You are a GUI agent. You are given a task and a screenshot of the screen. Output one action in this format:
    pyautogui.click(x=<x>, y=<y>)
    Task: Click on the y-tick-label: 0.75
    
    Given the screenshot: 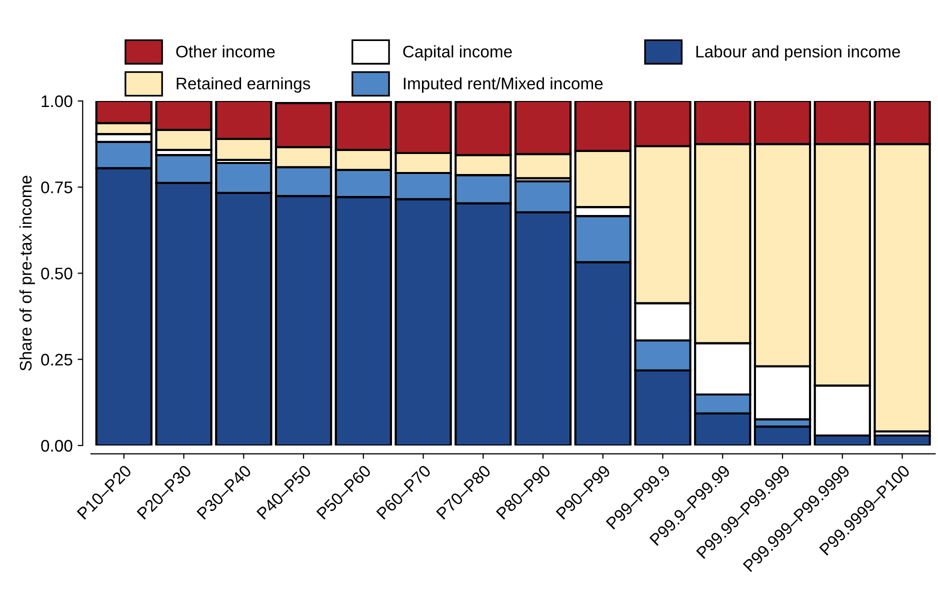 What is the action you would take?
    pyautogui.click(x=56, y=188)
    